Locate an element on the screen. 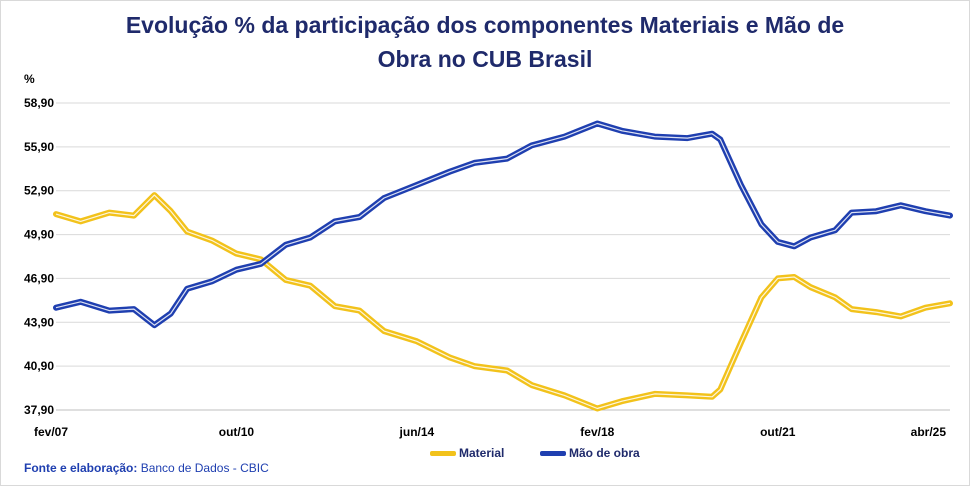 Image resolution: width=970 pixels, height=486 pixels. legend-item-mao-de-obra: Mão de obra is located at coordinates (590, 453).